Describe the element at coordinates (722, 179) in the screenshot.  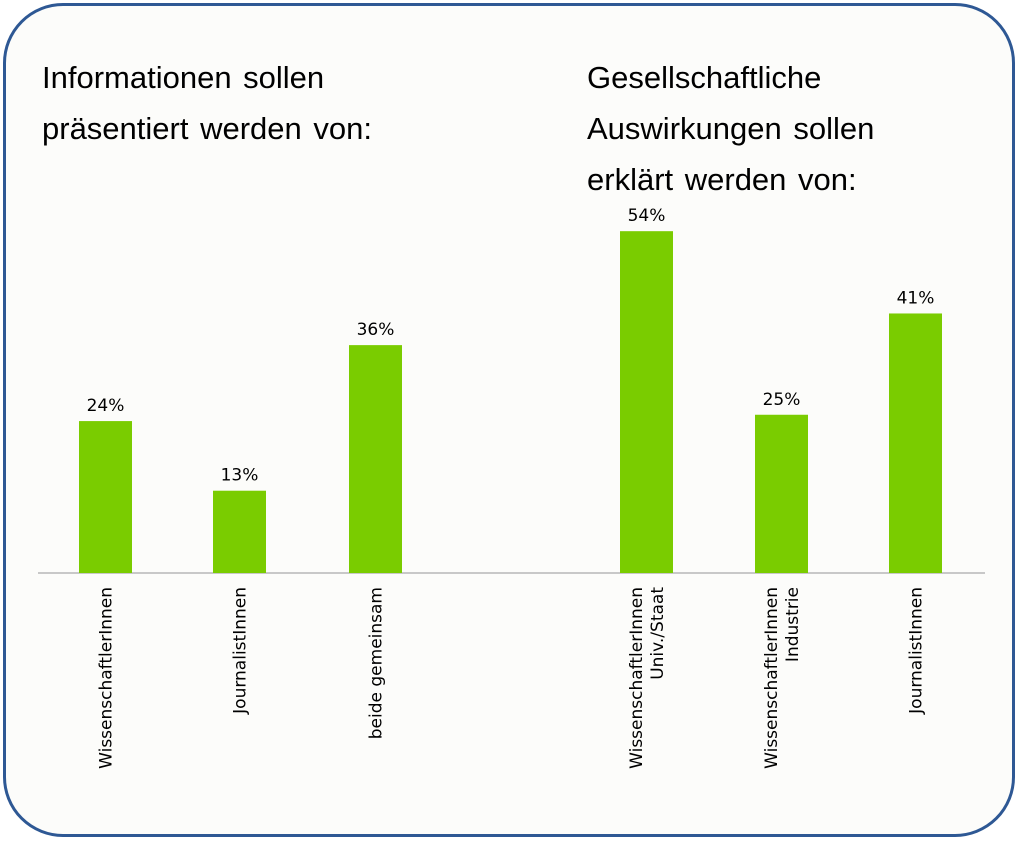
I see `chart-2-title-line-3: erklärt werden von:` at that location.